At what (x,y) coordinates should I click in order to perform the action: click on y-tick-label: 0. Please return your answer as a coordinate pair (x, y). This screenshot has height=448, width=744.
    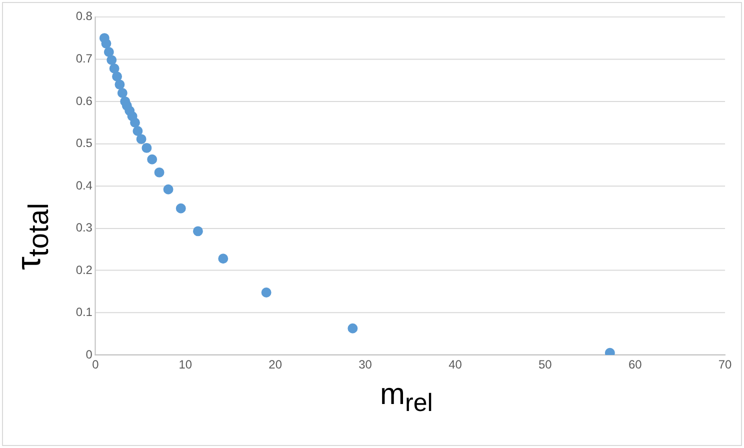
    Looking at the image, I should click on (89, 354).